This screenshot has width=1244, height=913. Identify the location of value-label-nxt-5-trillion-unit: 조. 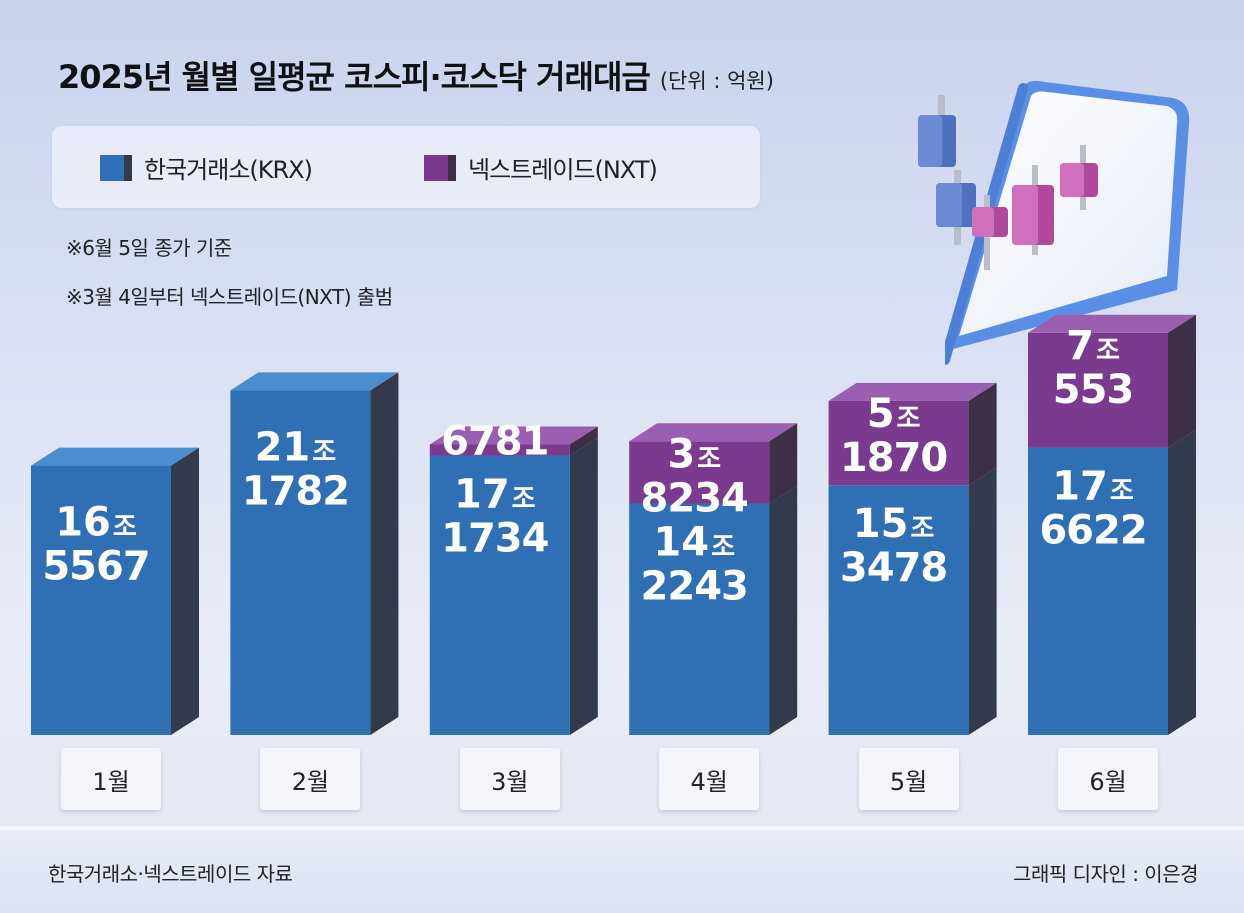
(909, 419).